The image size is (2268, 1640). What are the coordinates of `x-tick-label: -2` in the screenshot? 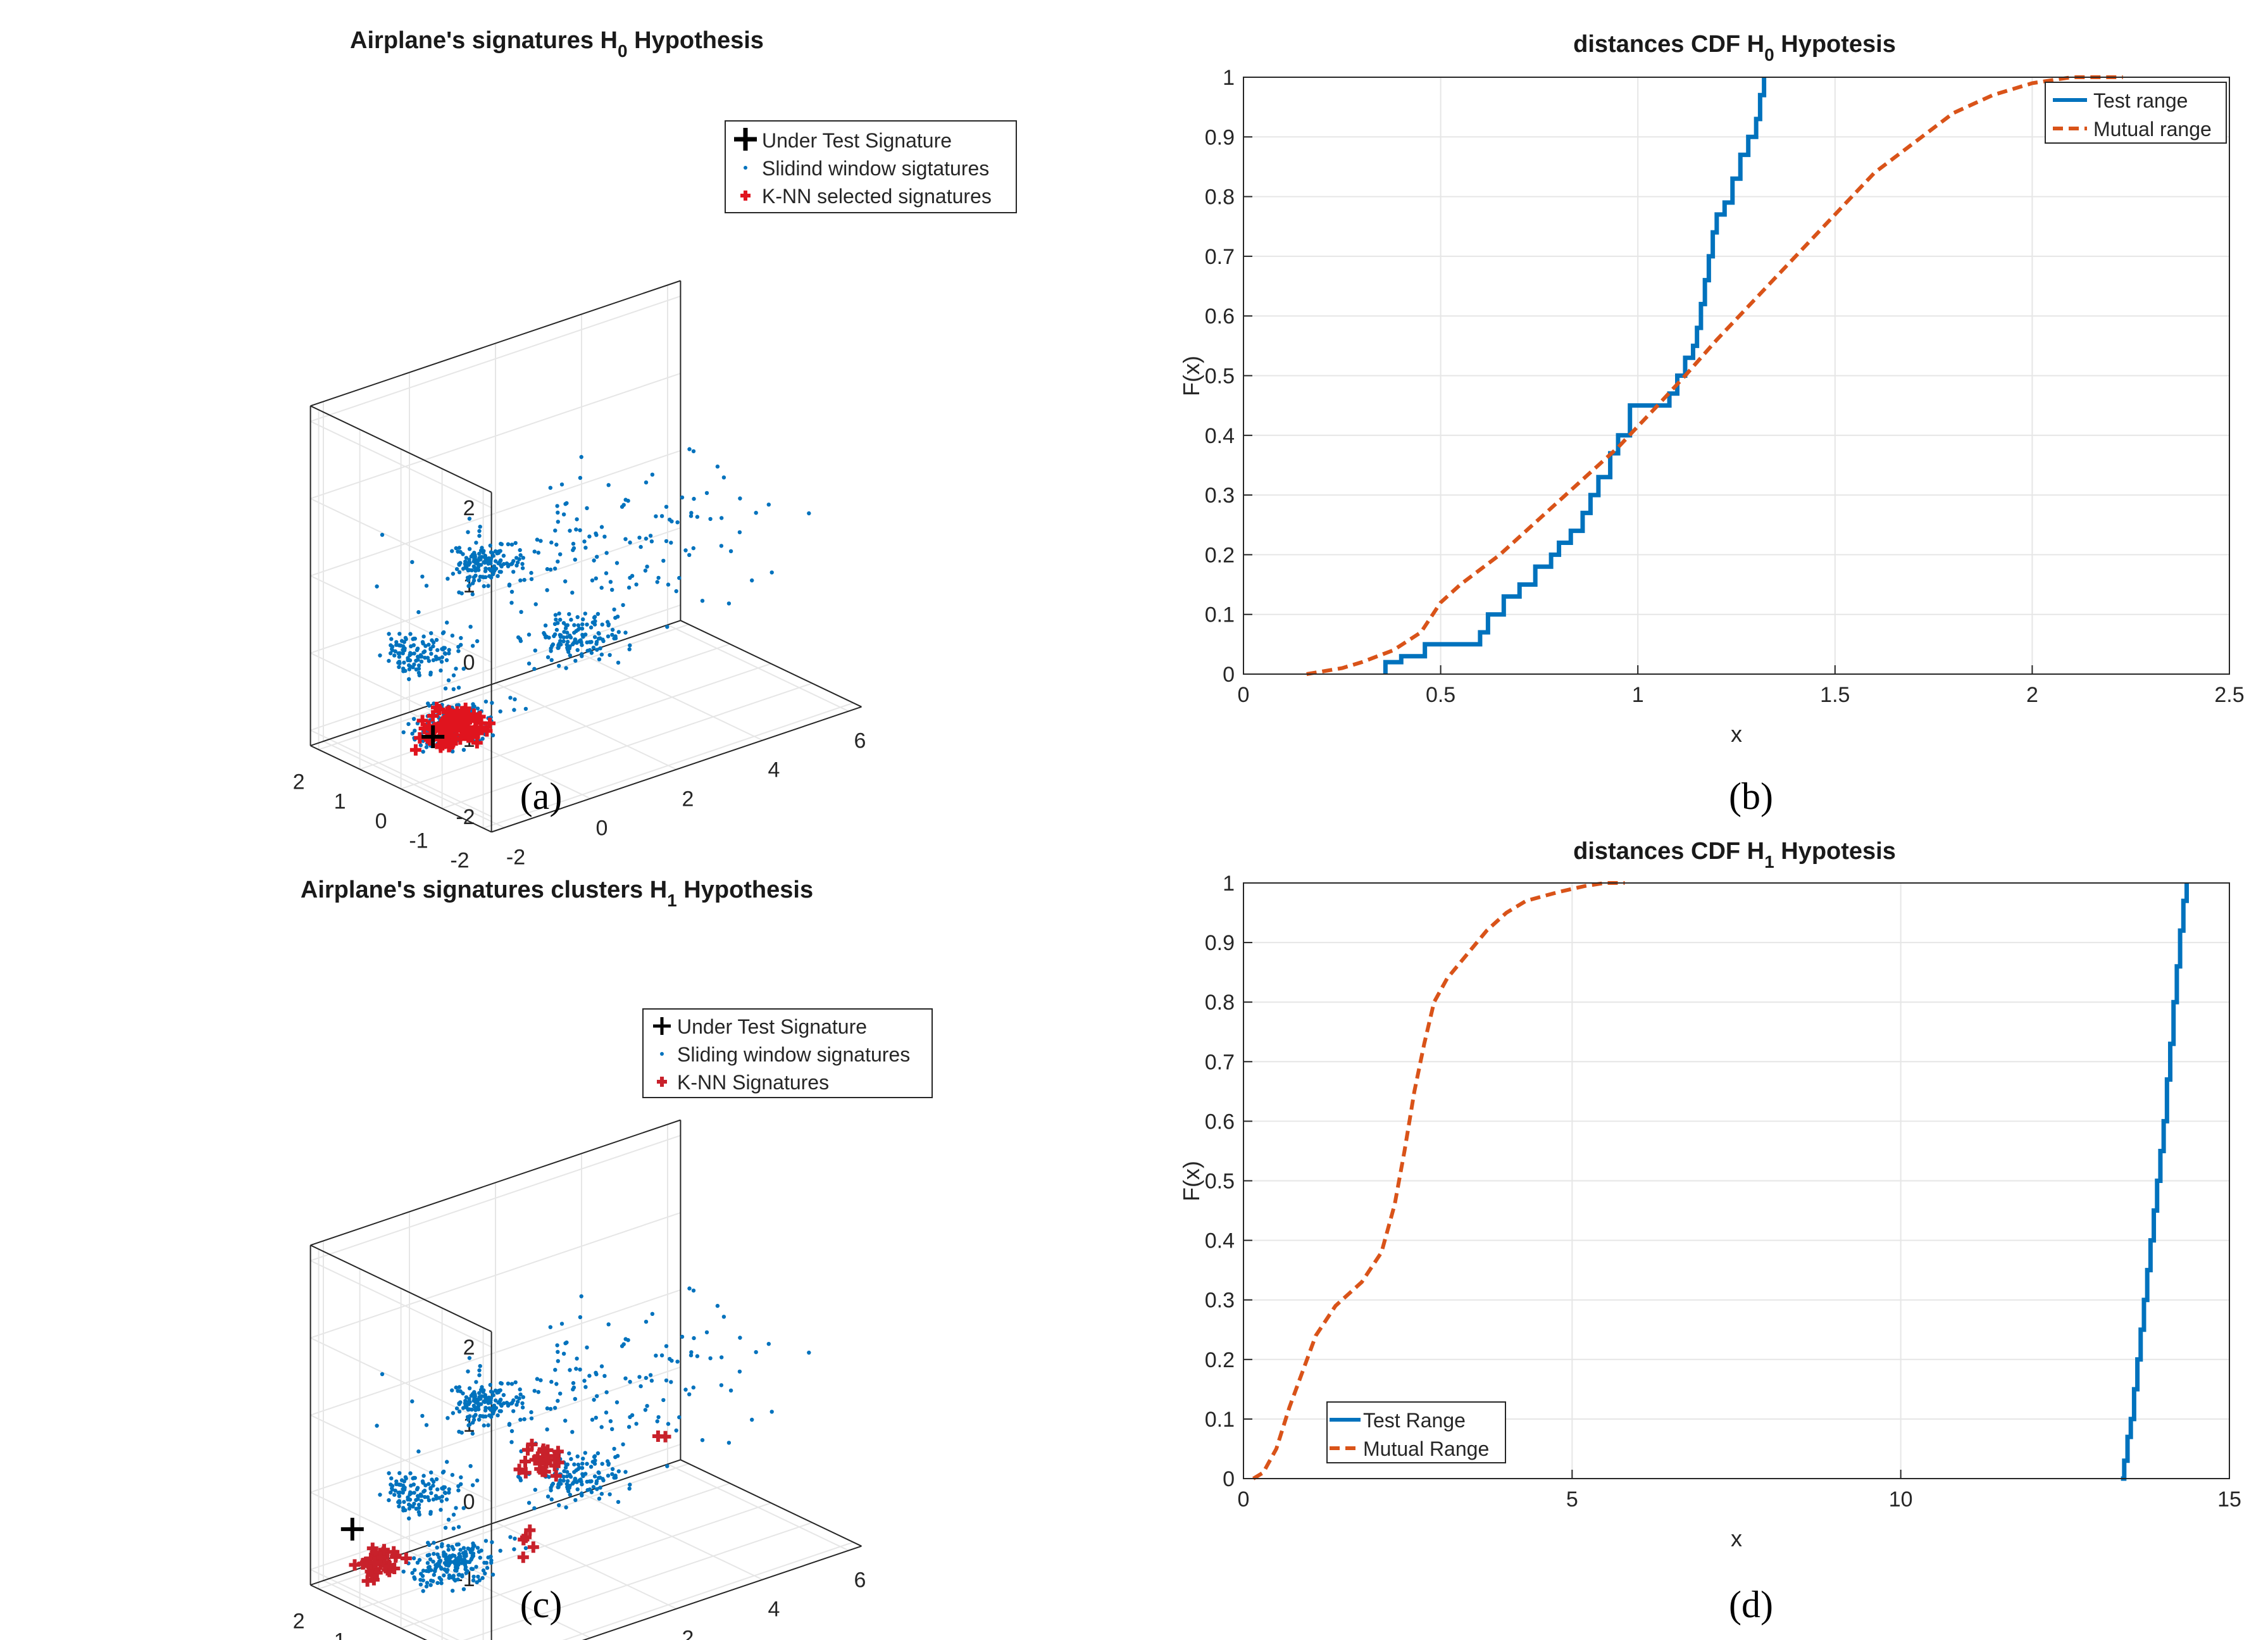 It's located at (459, 860).